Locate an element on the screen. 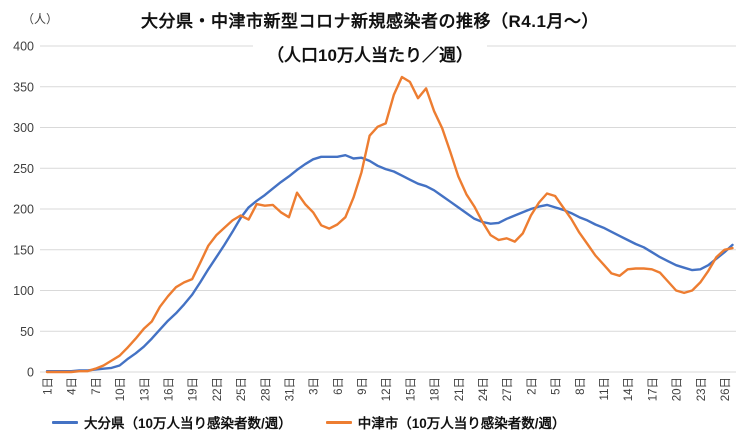  x-tick-label: 10日 is located at coordinates (121, 389).